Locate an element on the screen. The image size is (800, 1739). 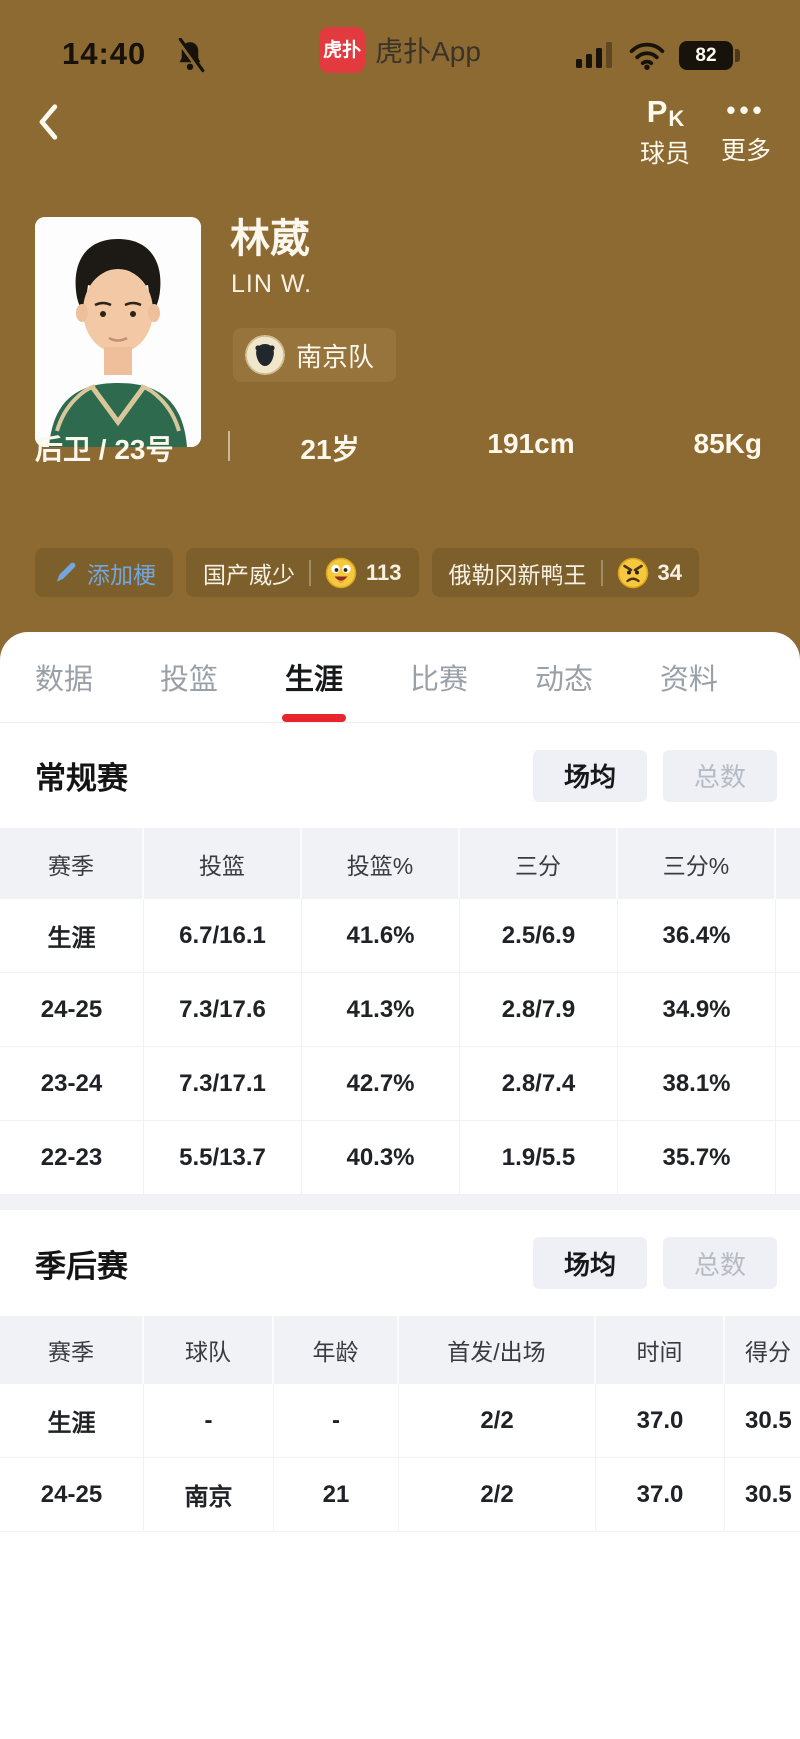
meme-tags-row: 添加梗 国产威少 113 俄勒冈新鸭王 is located at coordinates (367, 572).